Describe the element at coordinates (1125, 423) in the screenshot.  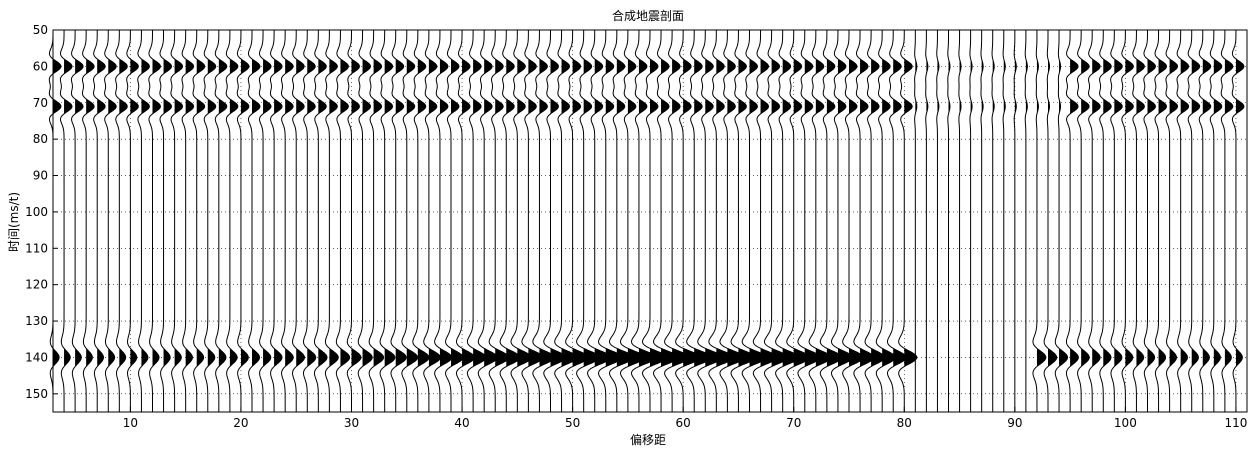
I see `x-tick-label: 100` at that location.